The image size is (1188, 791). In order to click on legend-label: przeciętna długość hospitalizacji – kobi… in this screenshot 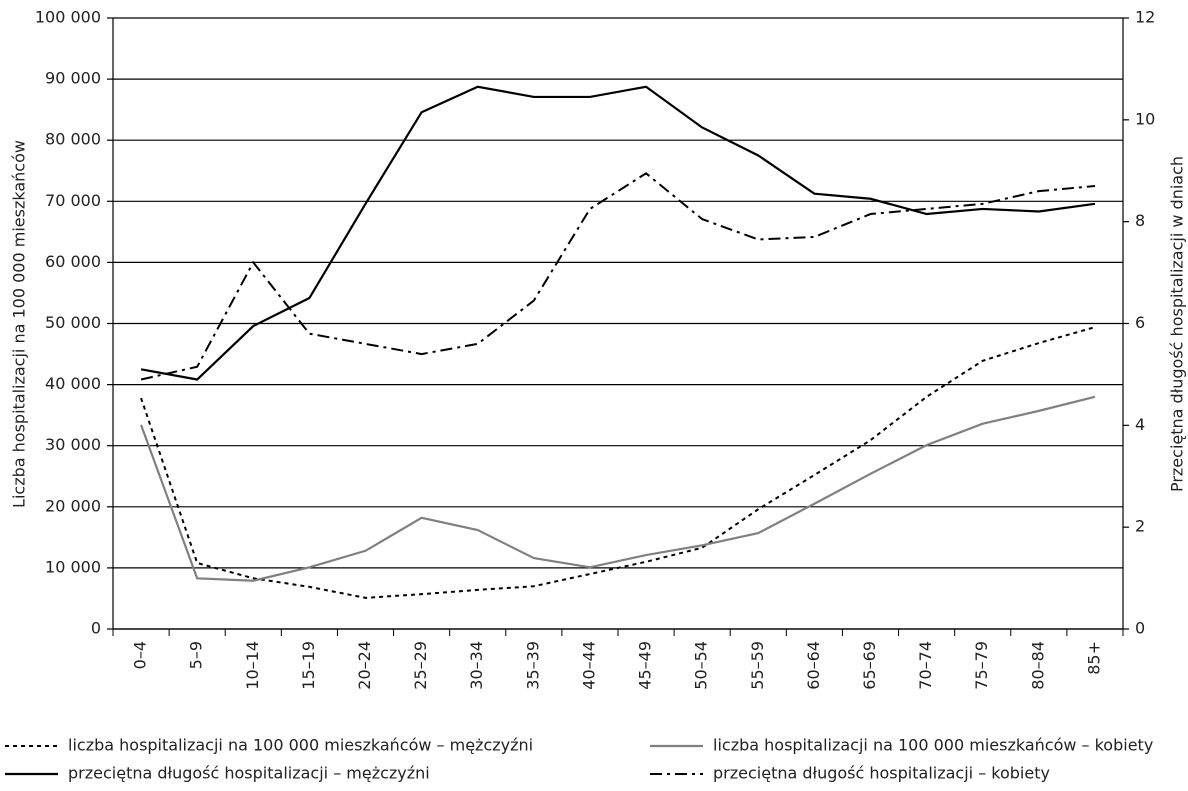, I will do `click(881, 773)`.